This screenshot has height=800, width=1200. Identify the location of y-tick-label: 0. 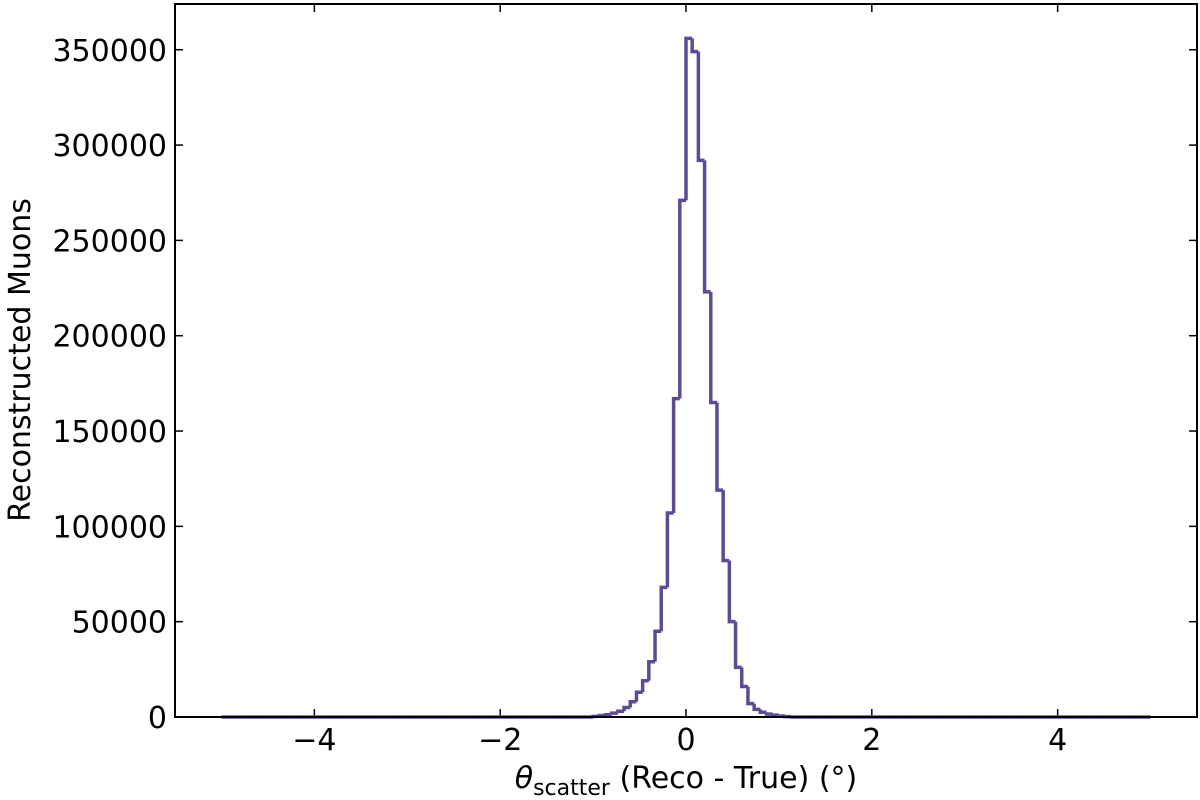
(157, 718).